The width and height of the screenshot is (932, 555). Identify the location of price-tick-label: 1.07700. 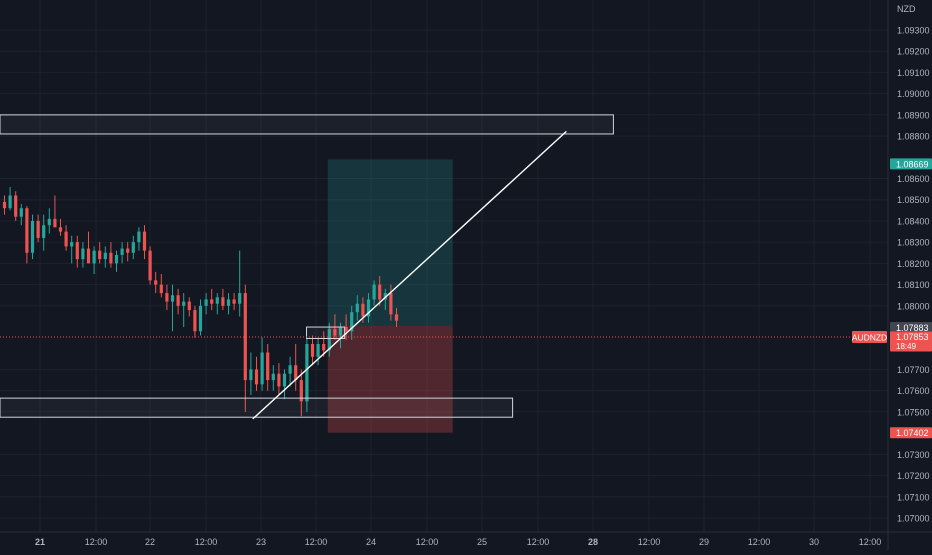
(913, 370).